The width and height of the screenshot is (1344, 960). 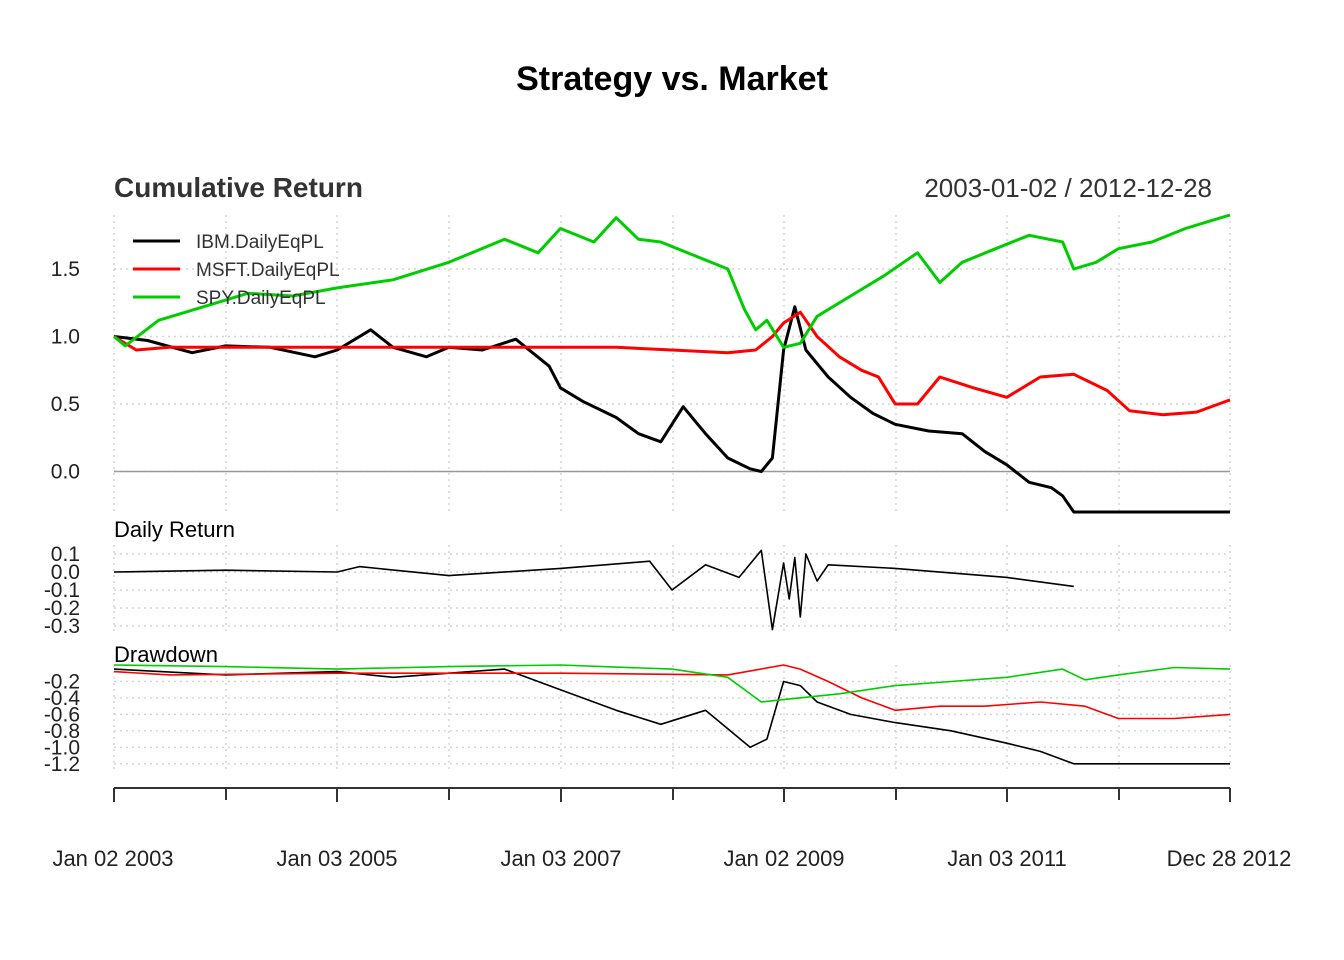 What do you see at coordinates (65, 337) in the screenshot?
I see `y-tick-label-cumulative-1: 1.0` at bounding box center [65, 337].